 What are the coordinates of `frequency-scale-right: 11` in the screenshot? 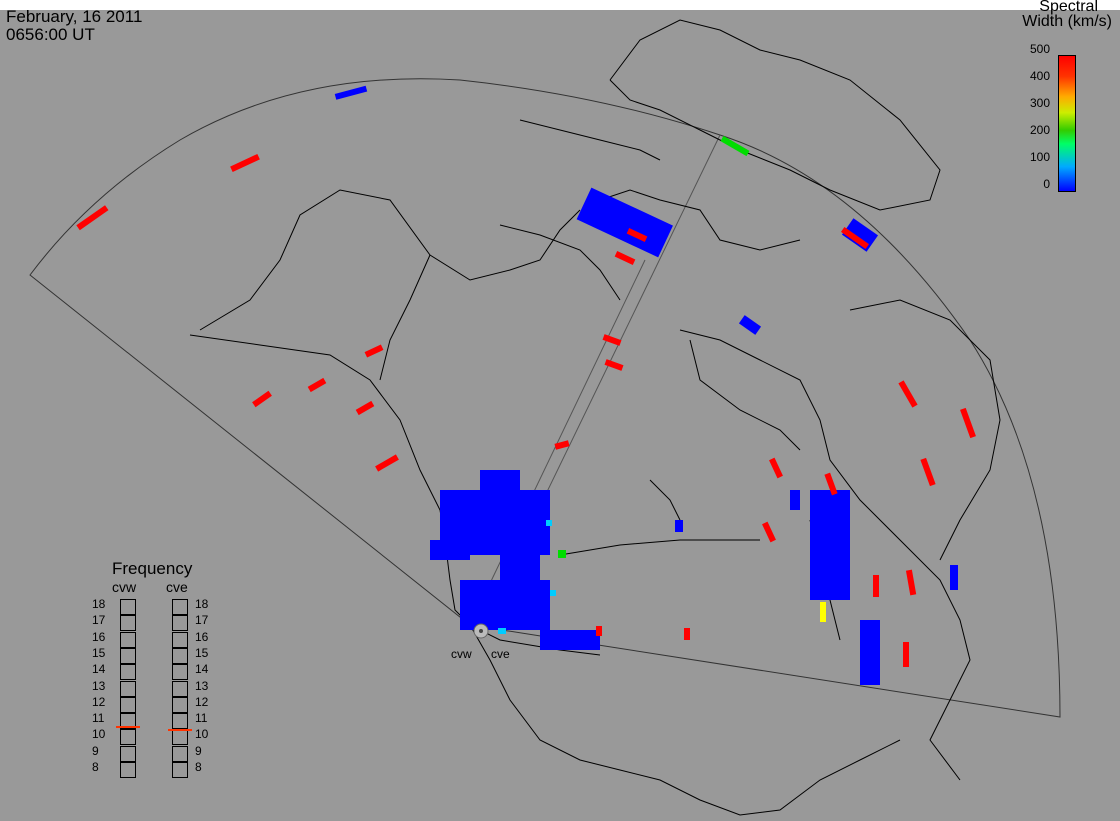 It's located at (201, 718).